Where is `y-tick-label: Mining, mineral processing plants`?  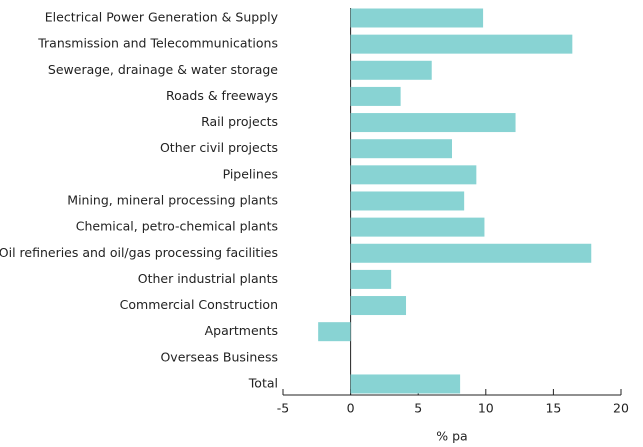 y-tick-label: Mining, mineral processing plants is located at coordinates (172, 199).